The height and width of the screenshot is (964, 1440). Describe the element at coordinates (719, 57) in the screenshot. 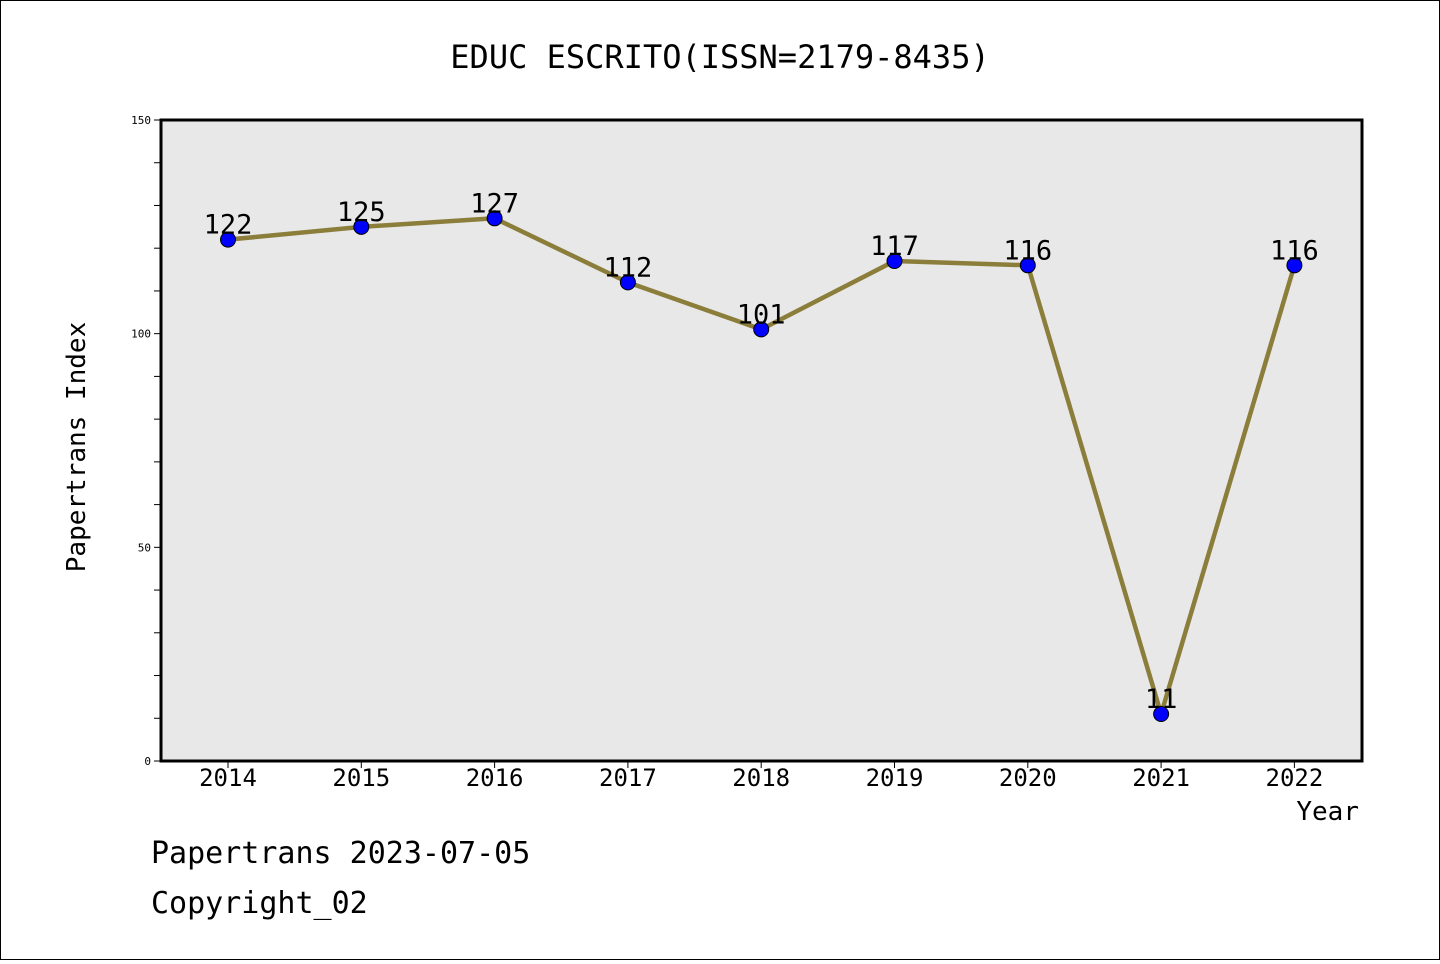

I see `chart-title: EDUC ESCRITO(ISSN=2179-8435)` at that location.